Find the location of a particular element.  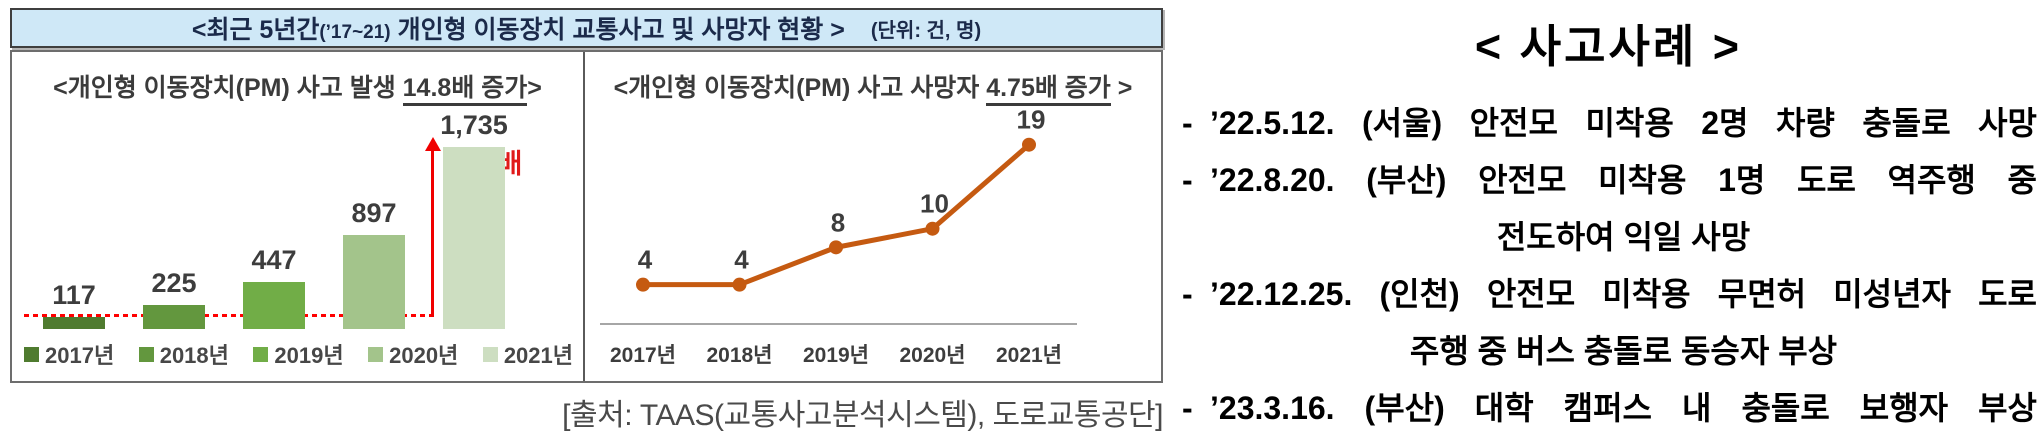

legend-item-2019년: 2019년 is located at coordinates (298, 354).